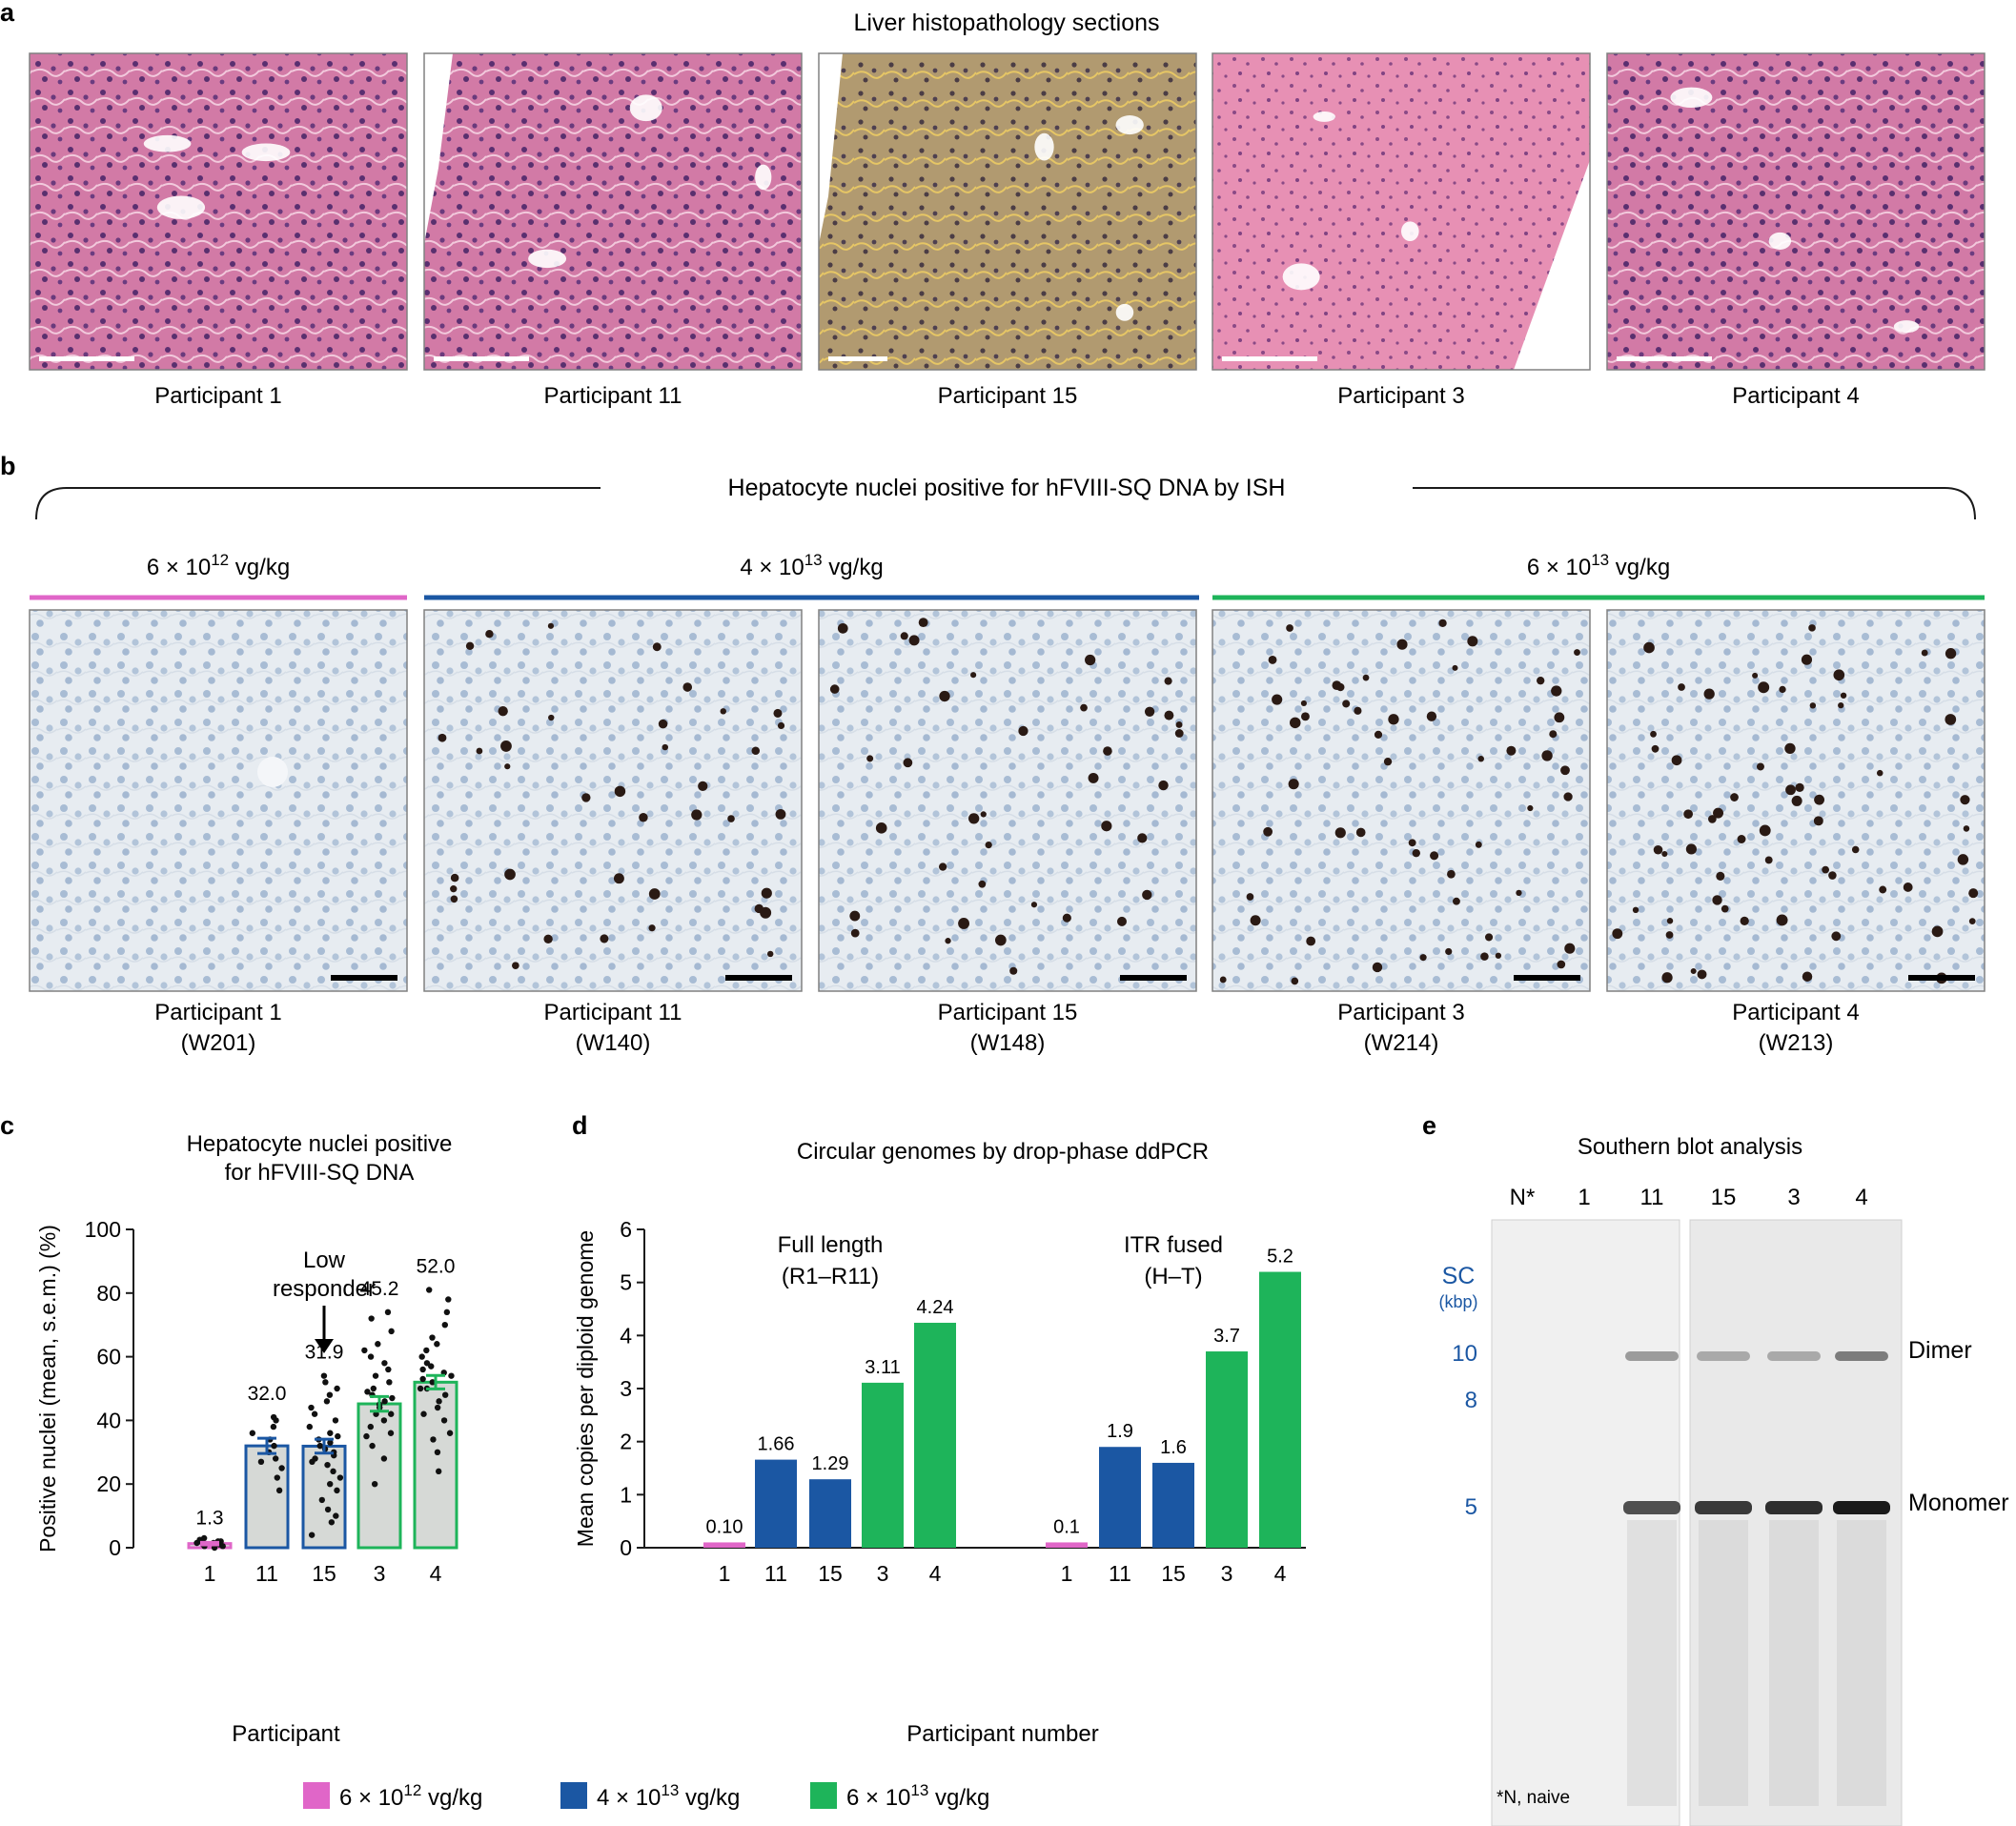 The image size is (2016, 1826). I want to click on y-tick-label: 3, so click(626, 1388).